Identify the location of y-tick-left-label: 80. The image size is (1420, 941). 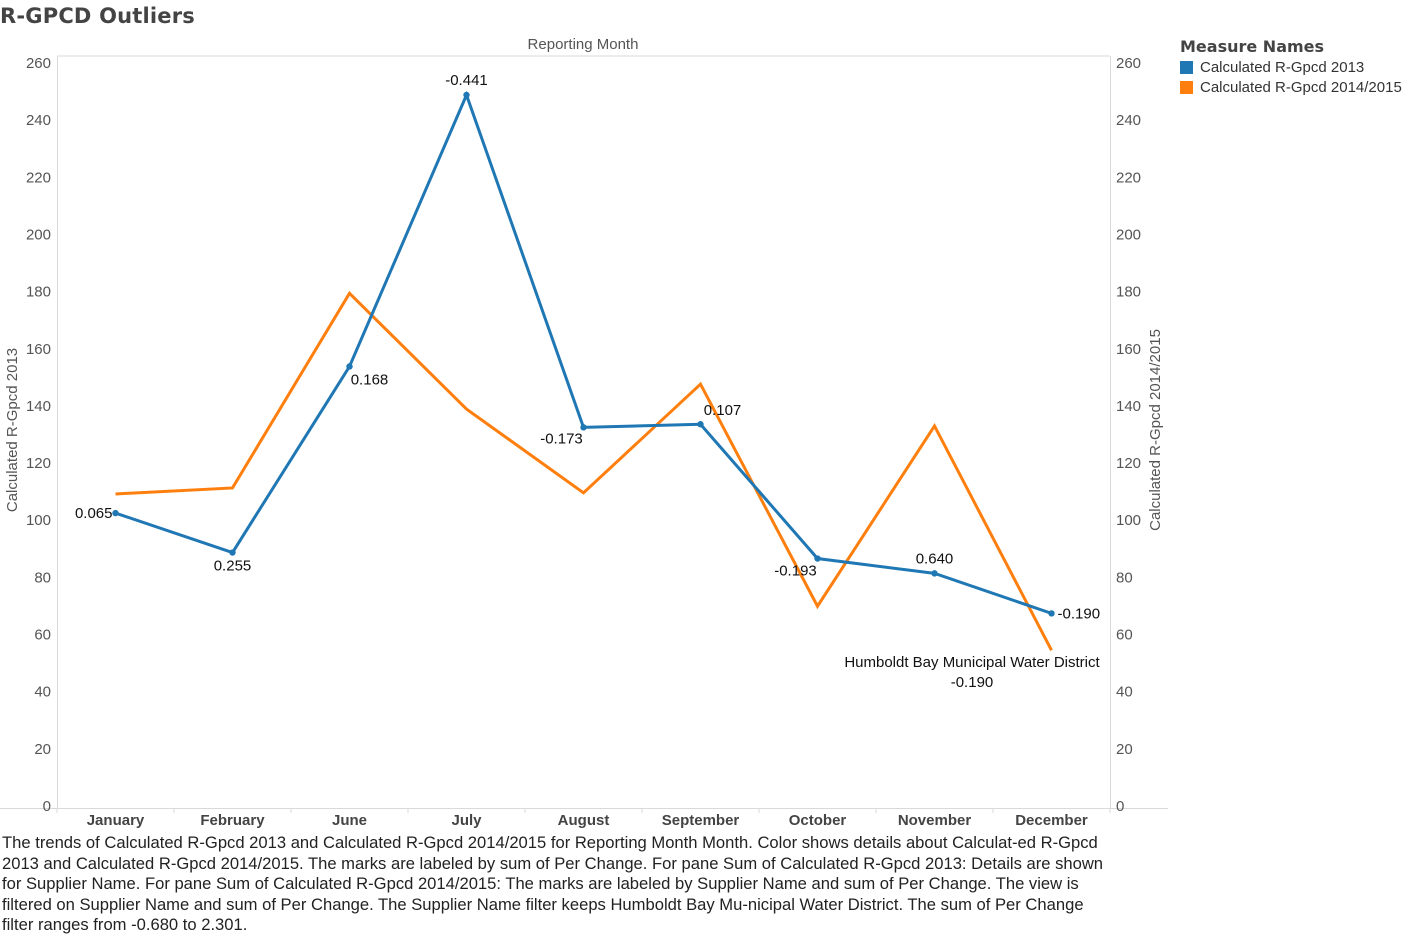
(42, 577).